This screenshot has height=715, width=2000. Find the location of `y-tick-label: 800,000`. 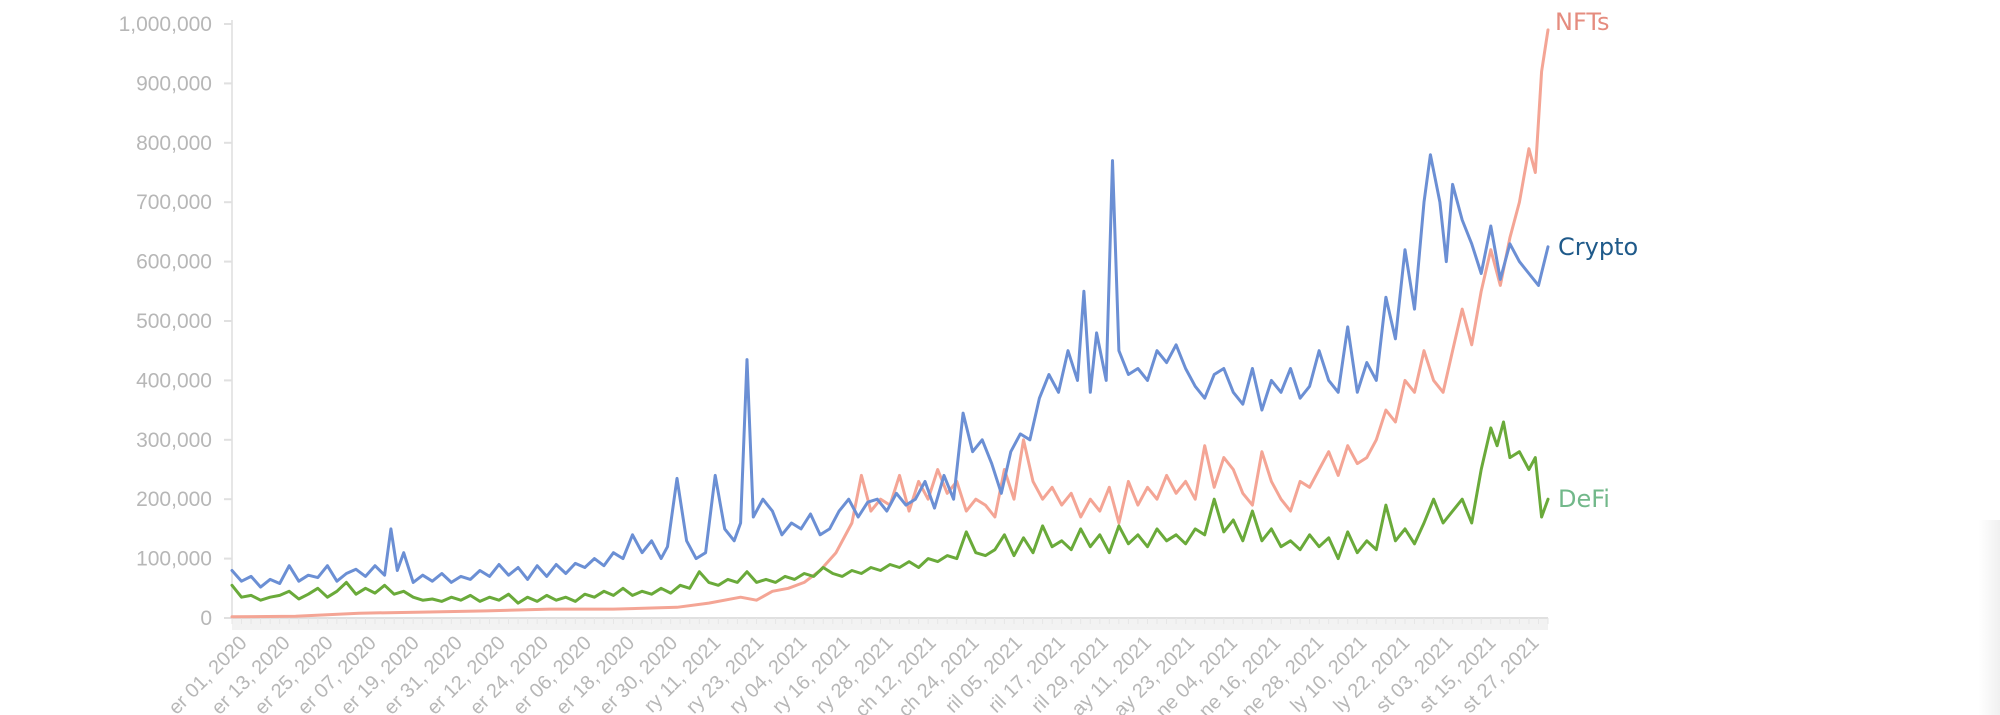

y-tick-label: 800,000 is located at coordinates (174, 143).